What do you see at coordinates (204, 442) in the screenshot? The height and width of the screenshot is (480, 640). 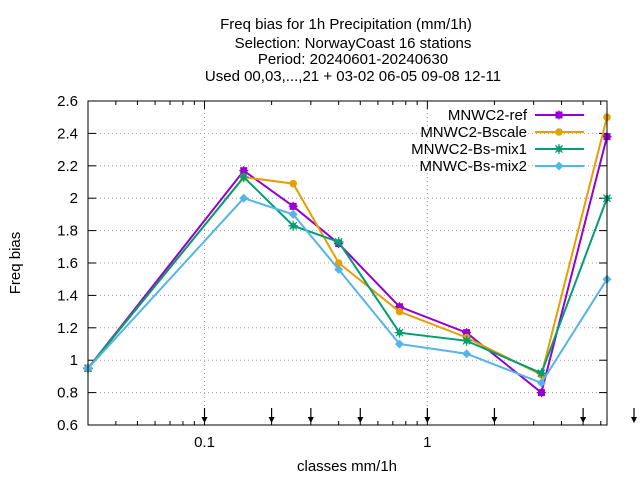 I see `x-tick-label: 0.1` at bounding box center [204, 442].